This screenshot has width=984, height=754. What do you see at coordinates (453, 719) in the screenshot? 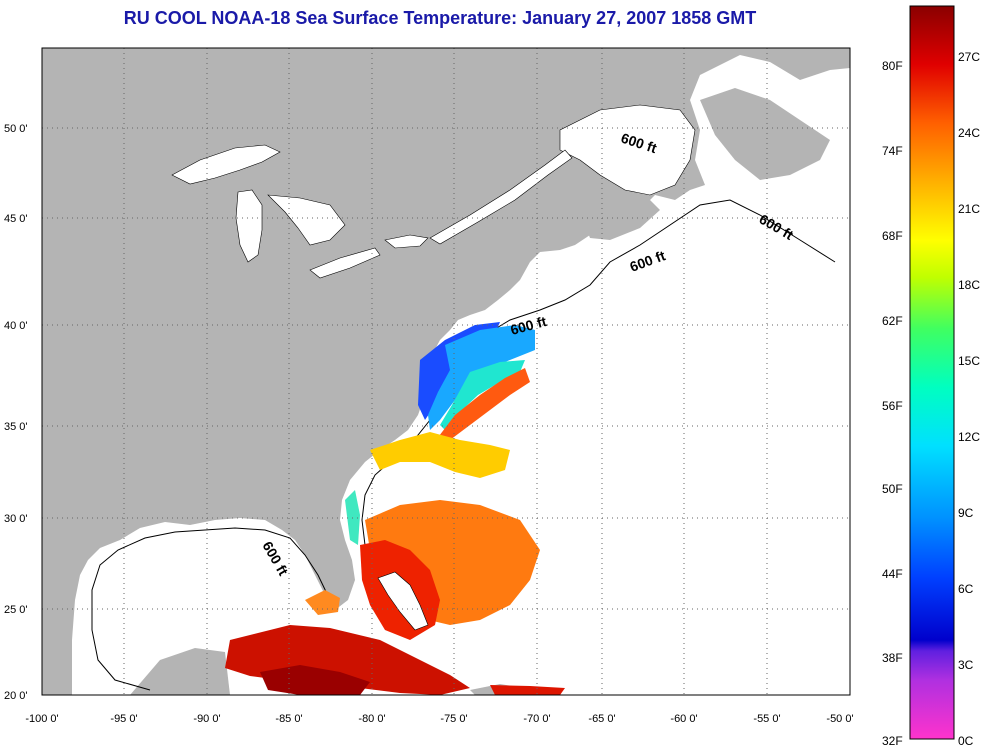
I see `lon-label: -75 0'` at bounding box center [453, 719].